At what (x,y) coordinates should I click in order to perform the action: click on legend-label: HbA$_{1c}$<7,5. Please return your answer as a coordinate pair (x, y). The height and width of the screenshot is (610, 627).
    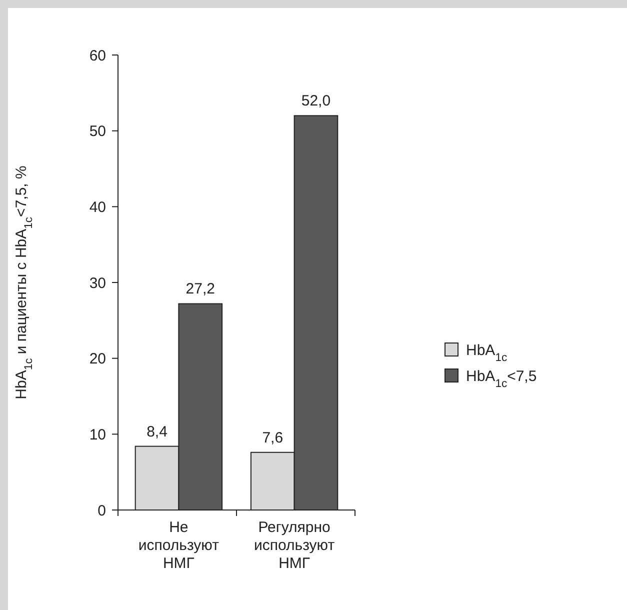
    Looking at the image, I should click on (501, 379).